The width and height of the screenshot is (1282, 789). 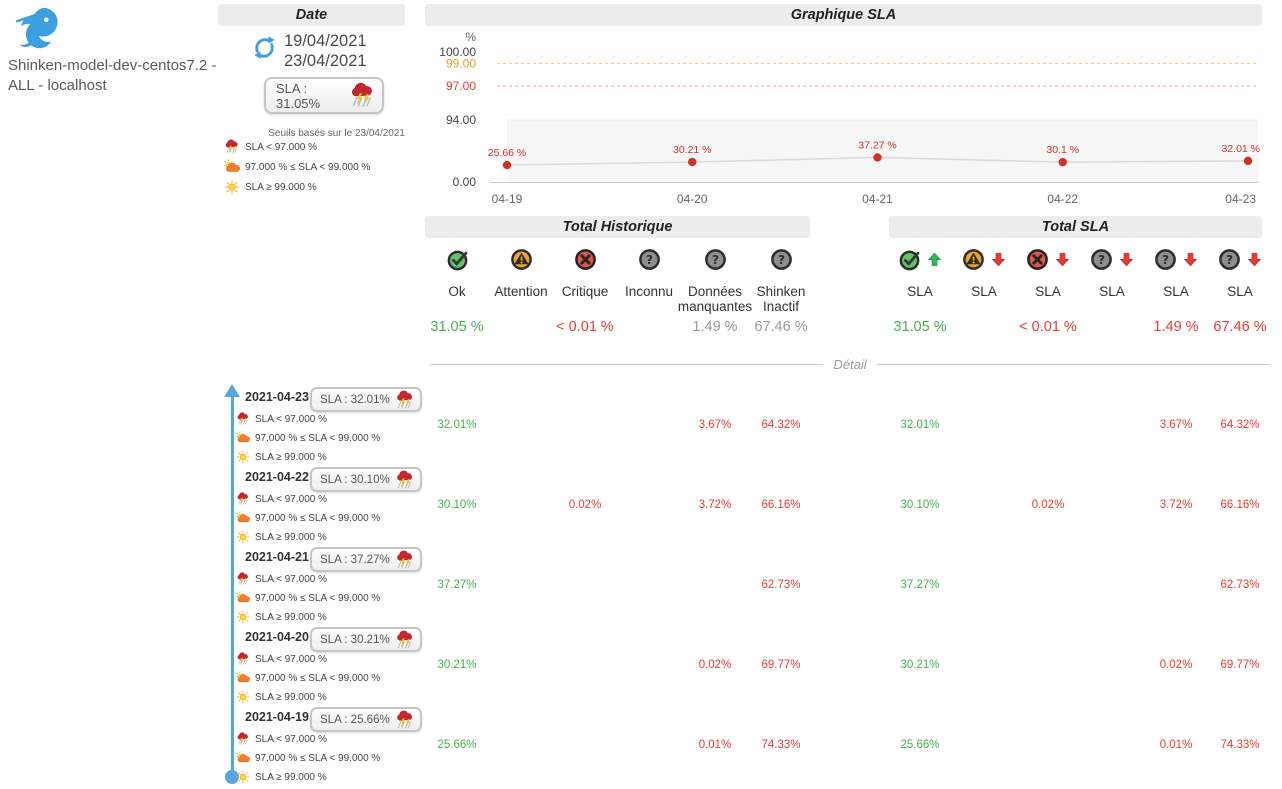 What do you see at coordinates (232, 584) in the screenshot?
I see `timeline-line` at bounding box center [232, 584].